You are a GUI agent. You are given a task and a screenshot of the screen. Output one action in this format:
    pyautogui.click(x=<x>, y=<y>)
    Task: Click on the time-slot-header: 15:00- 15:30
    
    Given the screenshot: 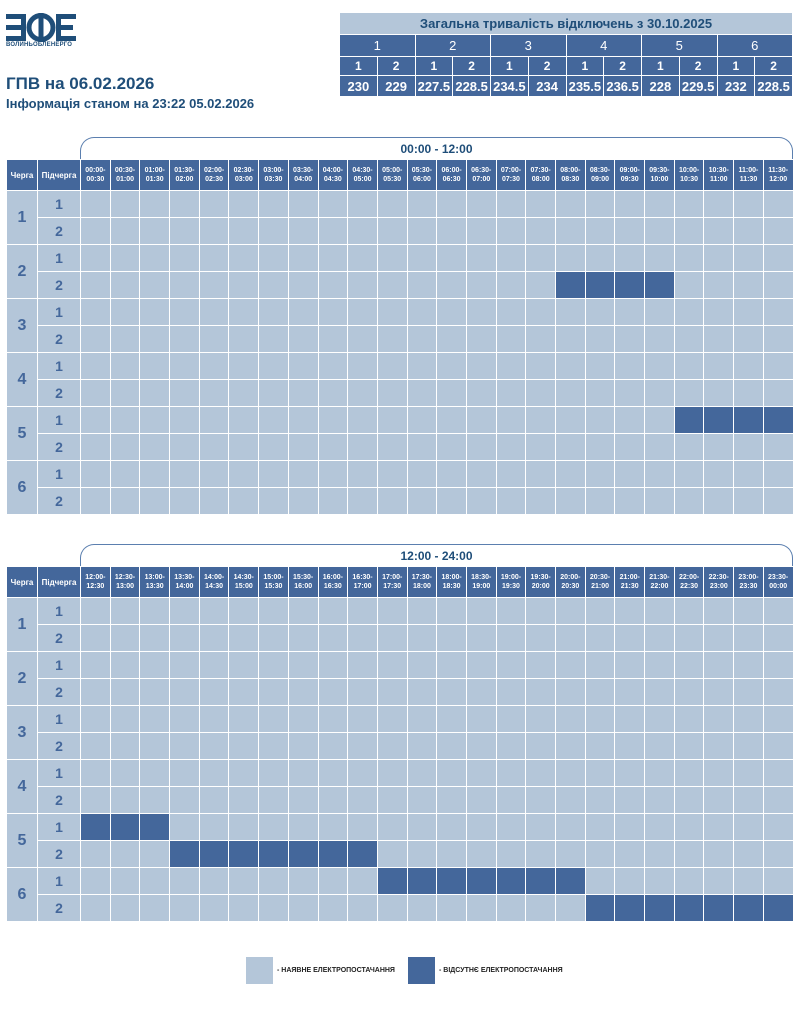 What is the action you would take?
    pyautogui.click(x=273, y=582)
    